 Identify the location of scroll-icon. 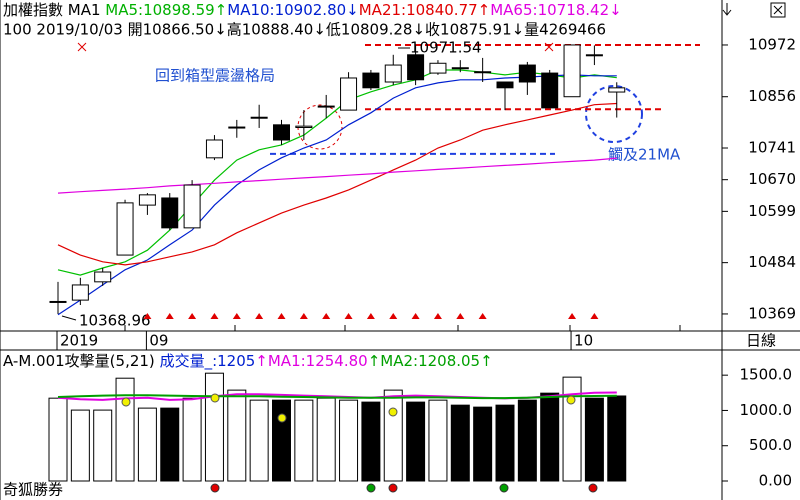
(727, 9).